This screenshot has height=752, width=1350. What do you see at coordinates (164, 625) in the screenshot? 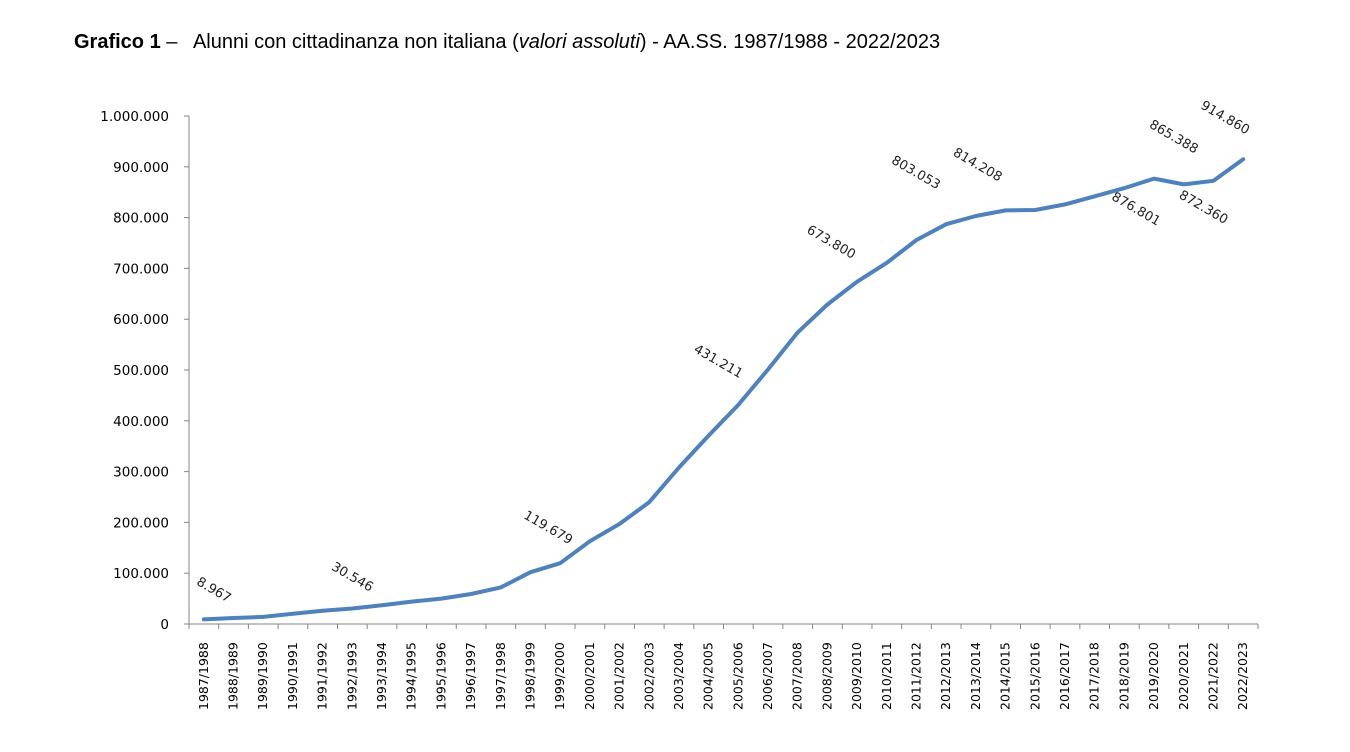
I see `y-tick-label: 0` at bounding box center [164, 625].